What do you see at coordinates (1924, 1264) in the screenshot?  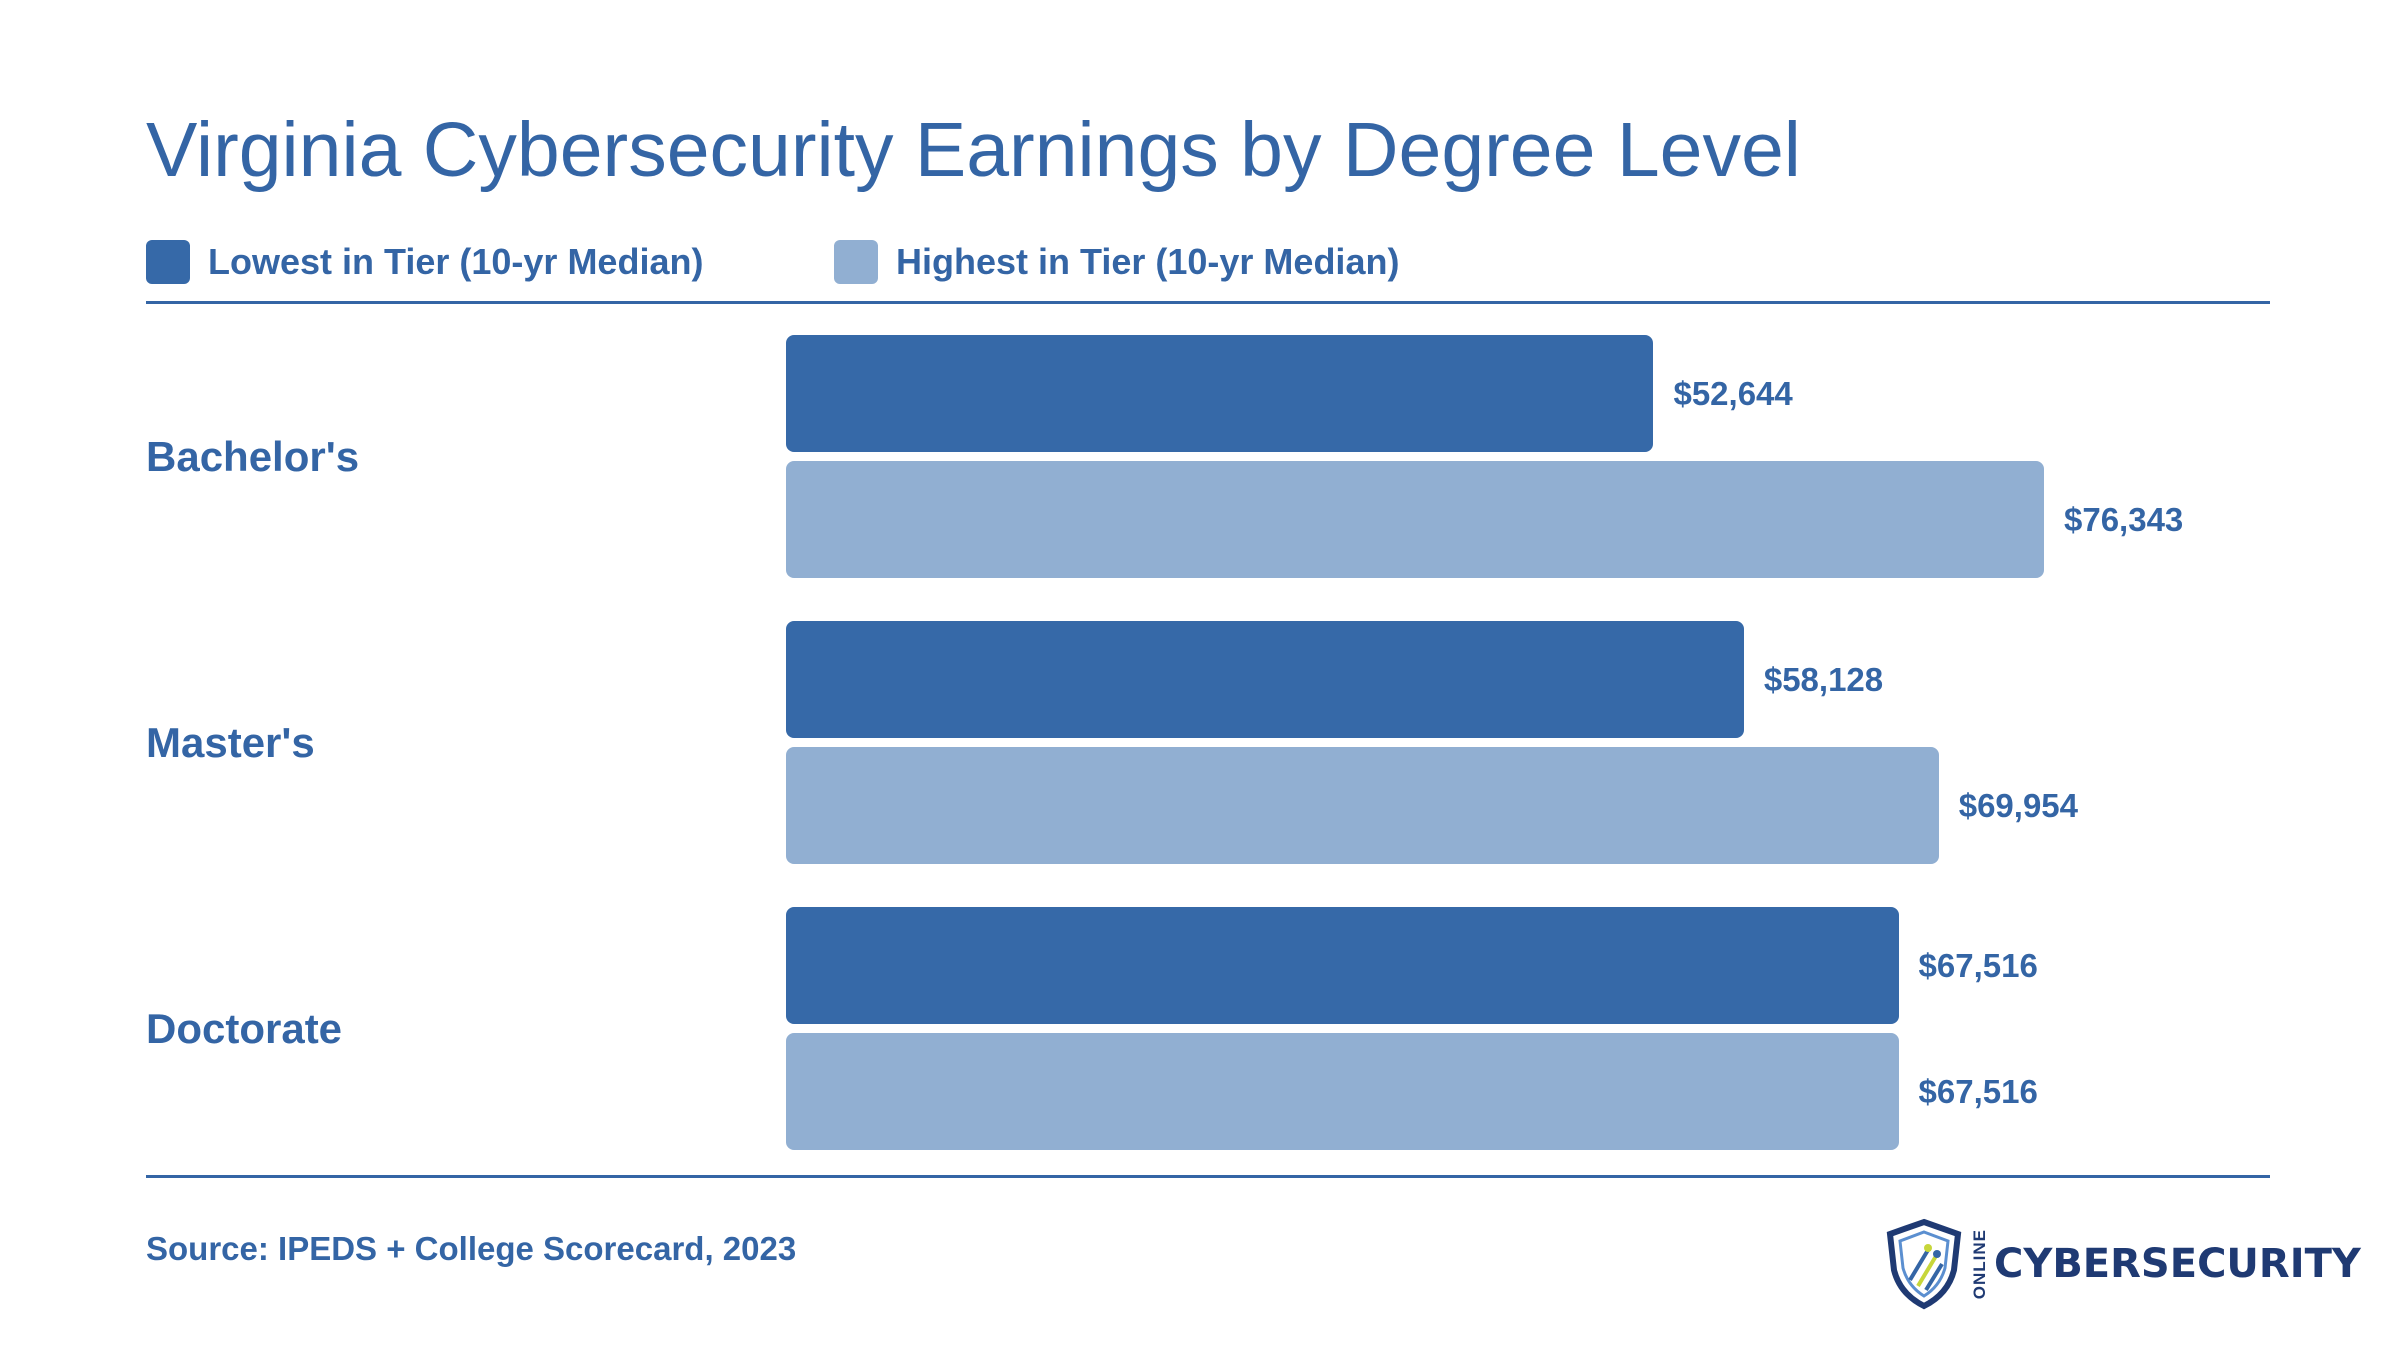 I see `shield-circuit-icon` at bounding box center [1924, 1264].